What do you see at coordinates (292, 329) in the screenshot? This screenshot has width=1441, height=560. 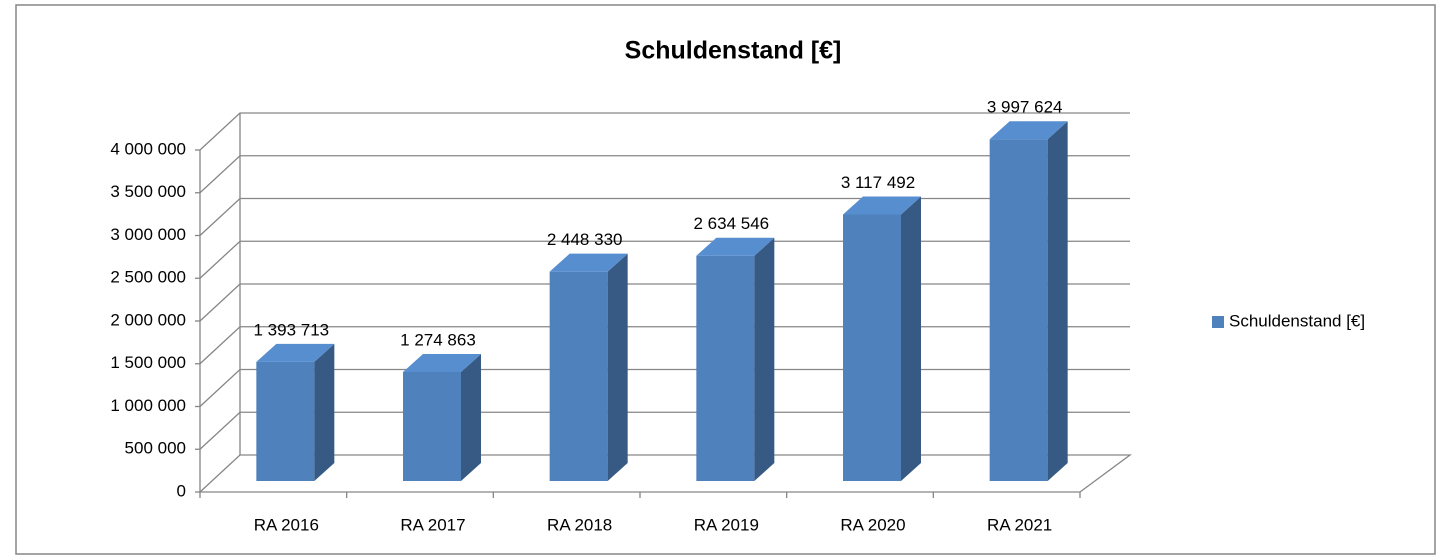 I see `data-label: 1 393 713` at bounding box center [292, 329].